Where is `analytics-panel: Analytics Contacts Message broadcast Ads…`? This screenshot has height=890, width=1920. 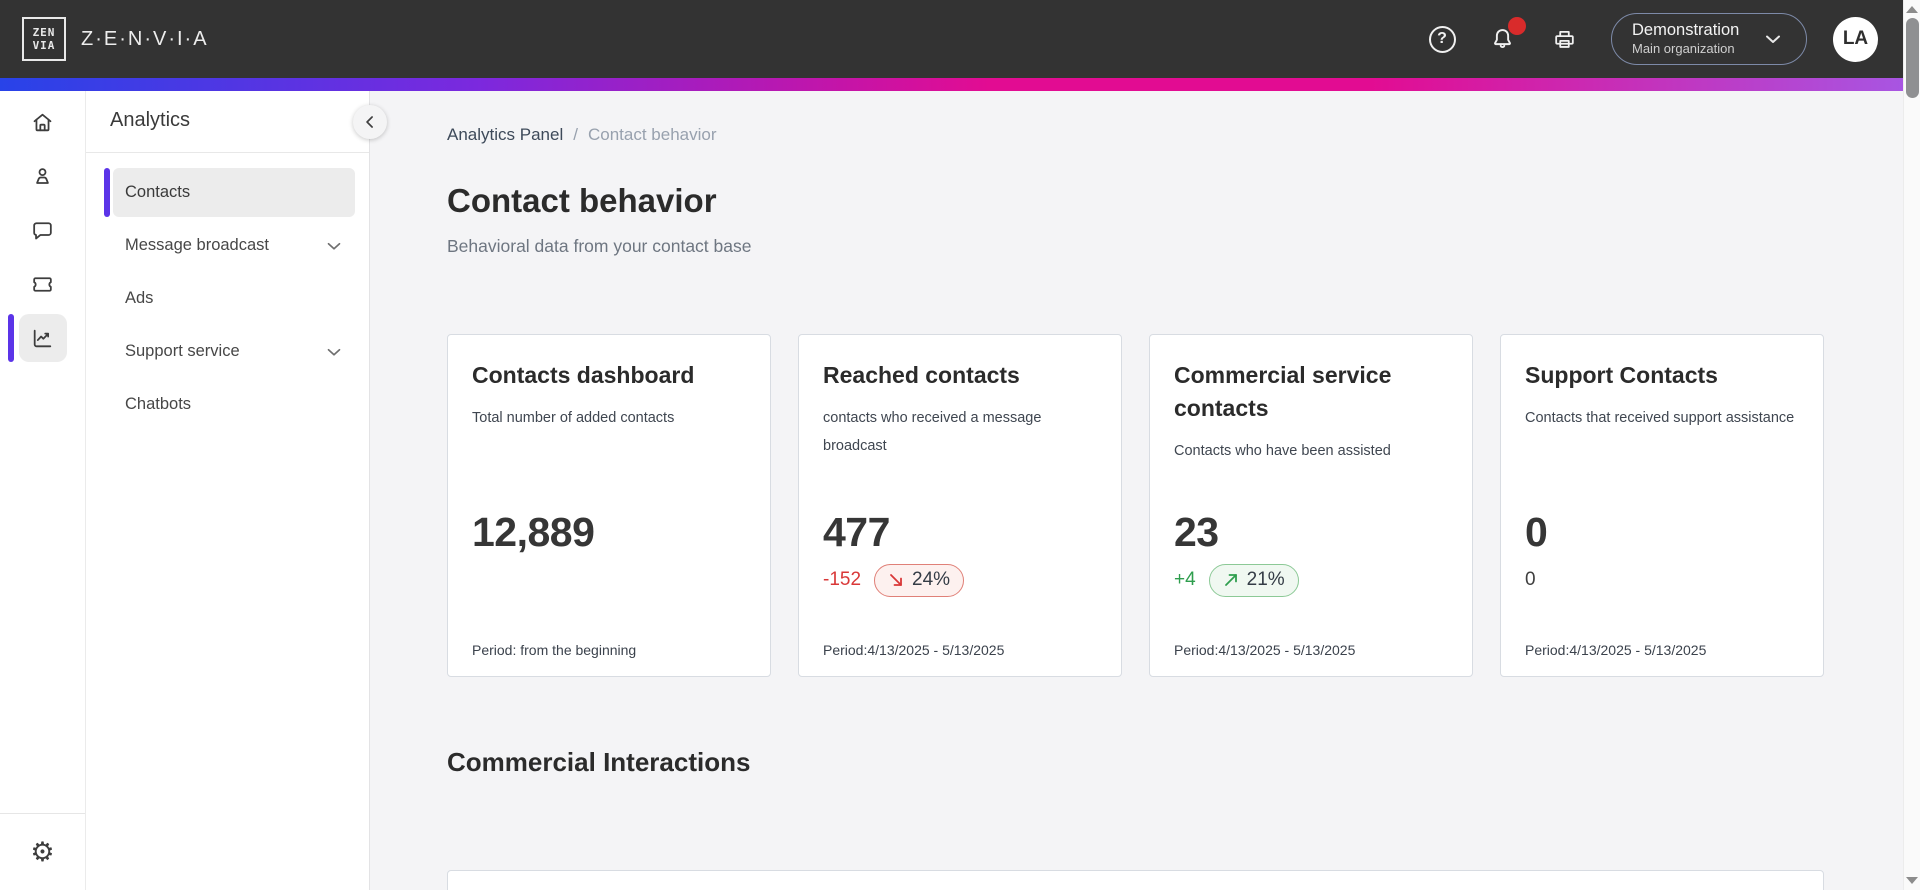 analytics-panel: Analytics Contacts Message broadcast Ads… is located at coordinates (228, 490).